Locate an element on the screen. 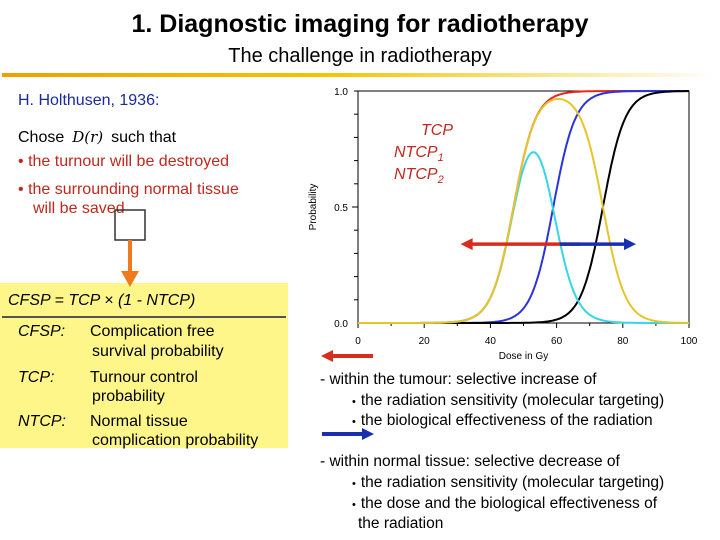  formula-divider is located at coordinates (144, 317).